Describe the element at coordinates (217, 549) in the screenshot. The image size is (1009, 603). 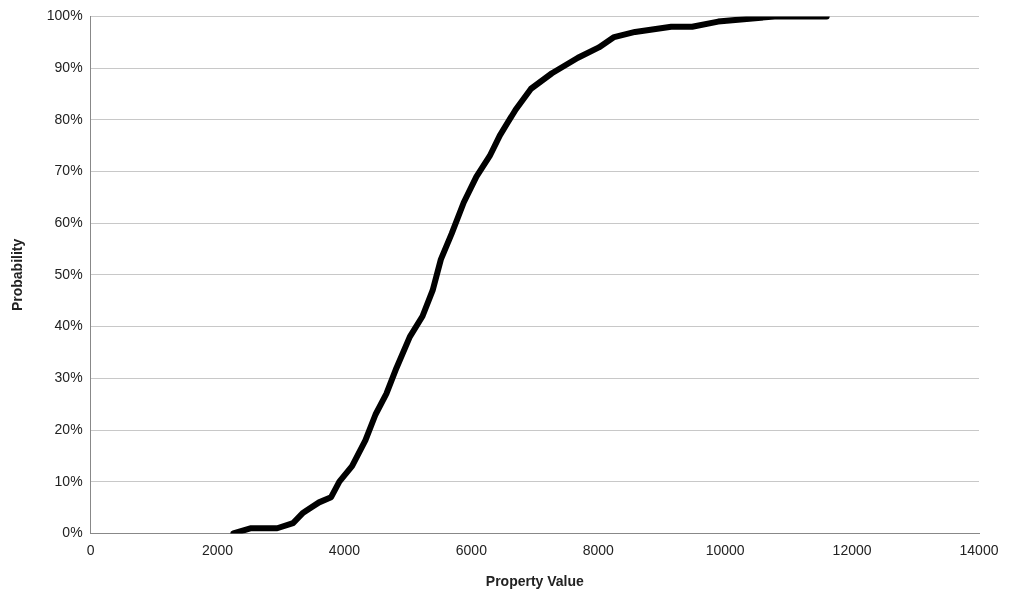
I see `x-tick-label: 2000` at that location.